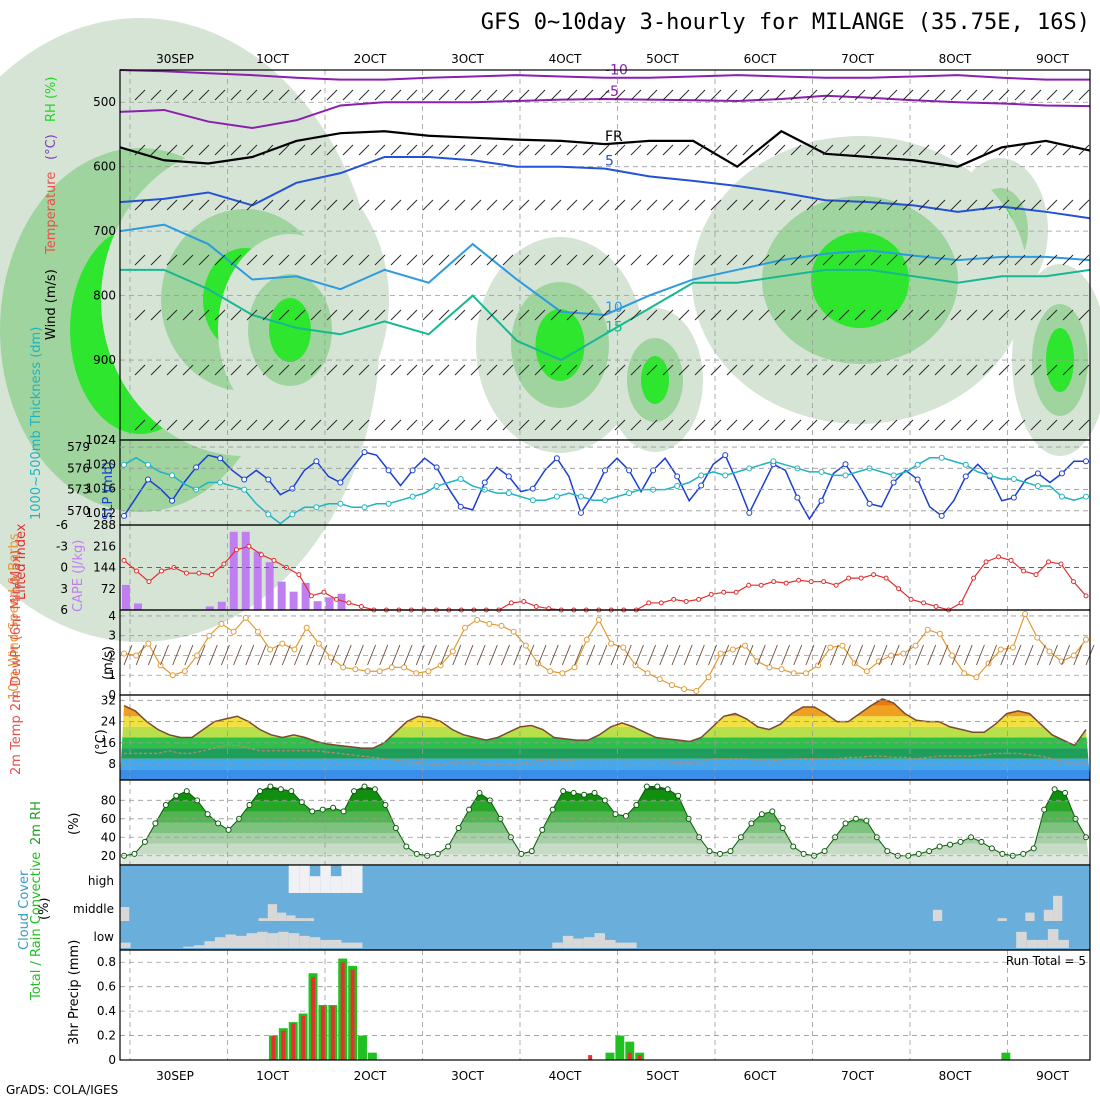  What do you see at coordinates (175, 1076) in the screenshot?
I see `date-tick-bottom: 30SEP` at bounding box center [175, 1076].